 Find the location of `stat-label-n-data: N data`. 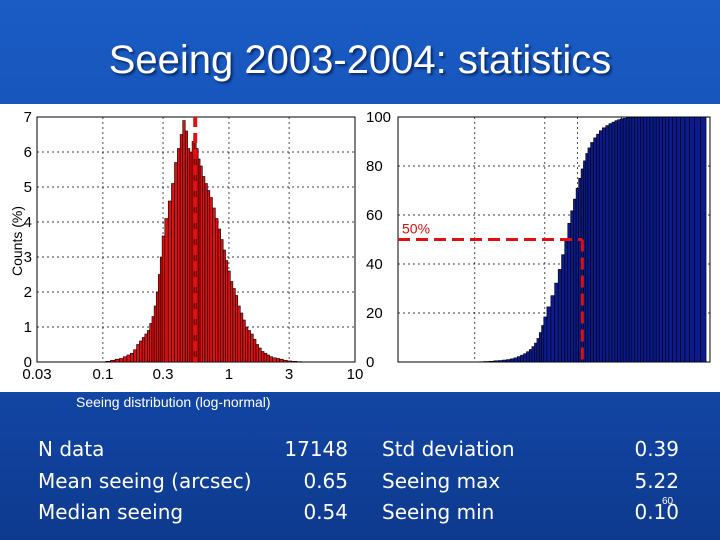

stat-label-n-data: N data is located at coordinates (71, 449).